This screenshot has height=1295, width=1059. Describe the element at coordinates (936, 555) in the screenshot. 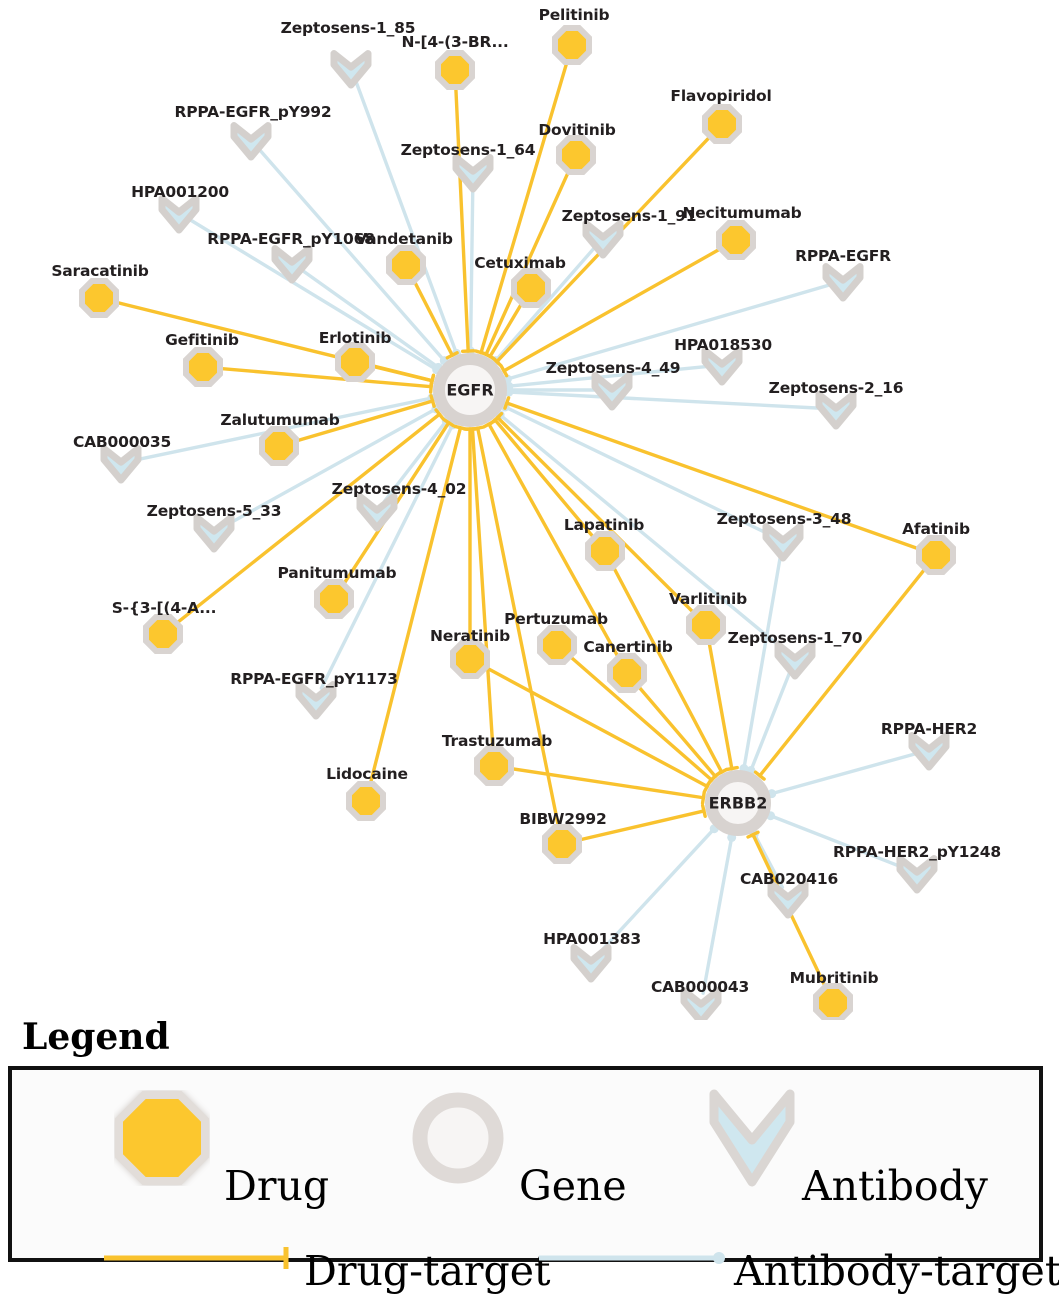

I see `drug-node-afatinib` at that location.